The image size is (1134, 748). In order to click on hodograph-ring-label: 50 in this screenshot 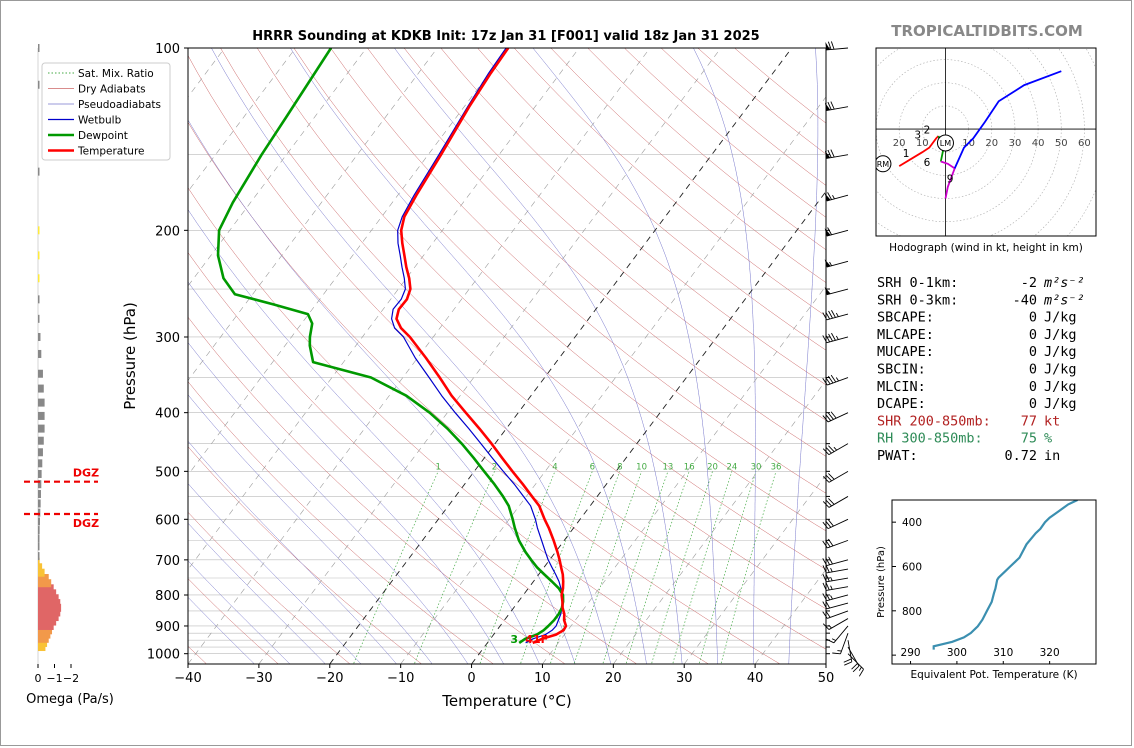, I will do `click(1061, 143)`.